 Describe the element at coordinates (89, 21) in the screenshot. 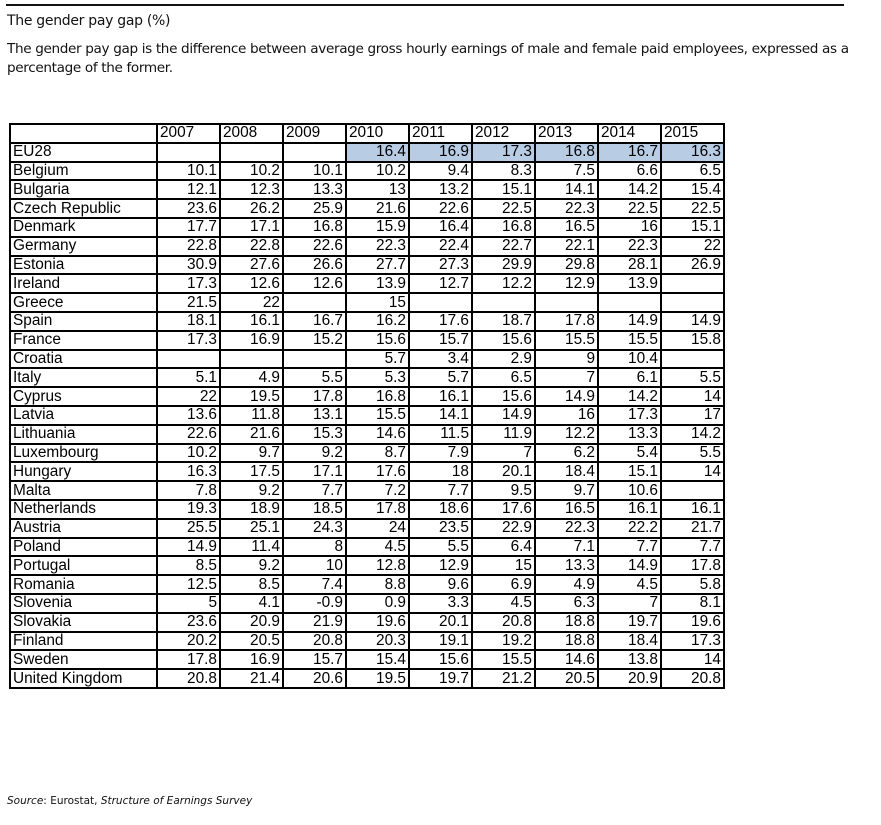

I see `page-title: The gender pay gap (%)` at that location.